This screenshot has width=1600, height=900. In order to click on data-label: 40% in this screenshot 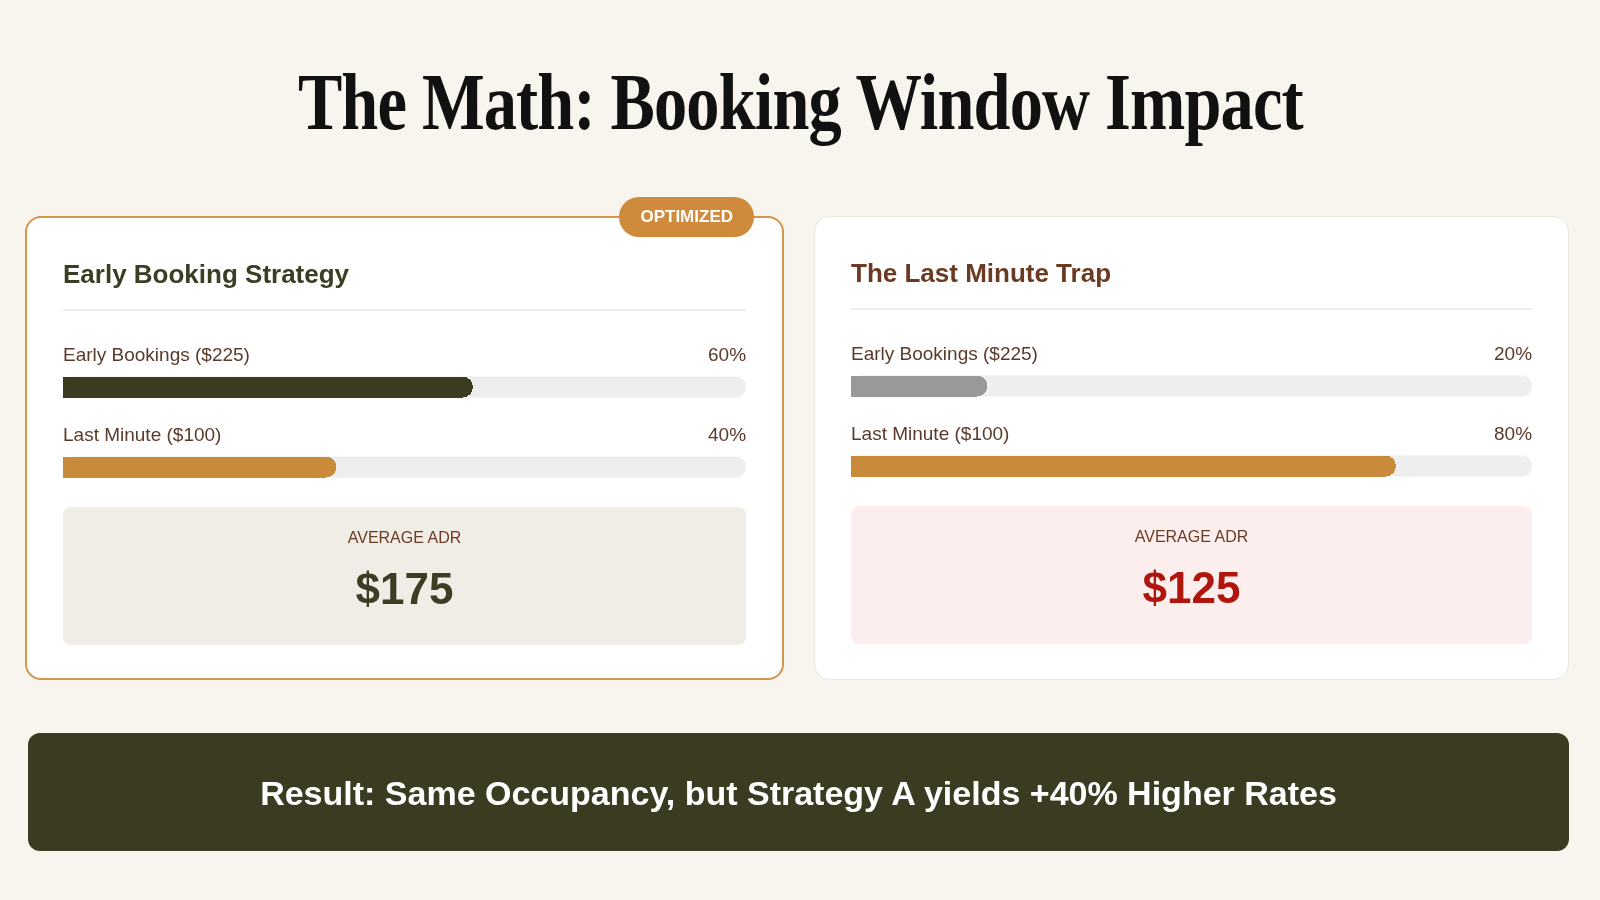, I will do `click(727, 434)`.